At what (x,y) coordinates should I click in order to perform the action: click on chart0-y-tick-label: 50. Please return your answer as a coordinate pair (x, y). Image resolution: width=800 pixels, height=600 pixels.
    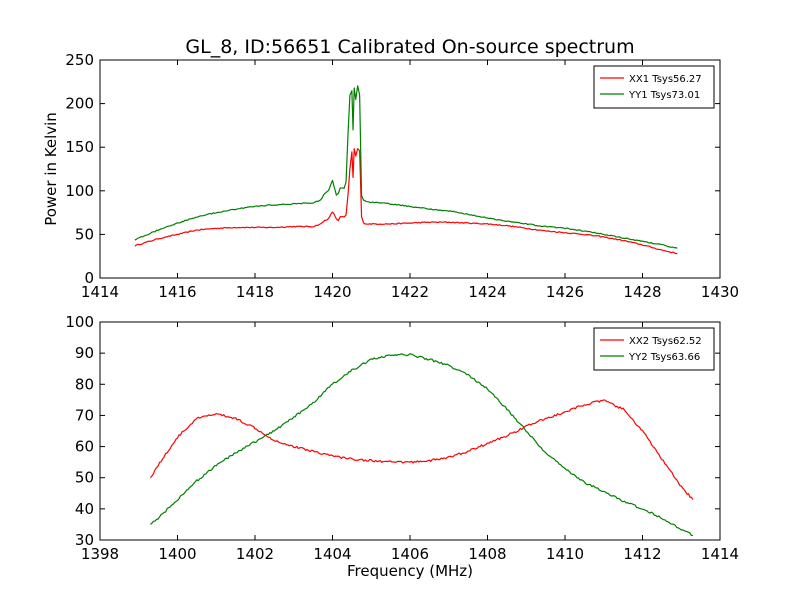
    Looking at the image, I should click on (84, 234).